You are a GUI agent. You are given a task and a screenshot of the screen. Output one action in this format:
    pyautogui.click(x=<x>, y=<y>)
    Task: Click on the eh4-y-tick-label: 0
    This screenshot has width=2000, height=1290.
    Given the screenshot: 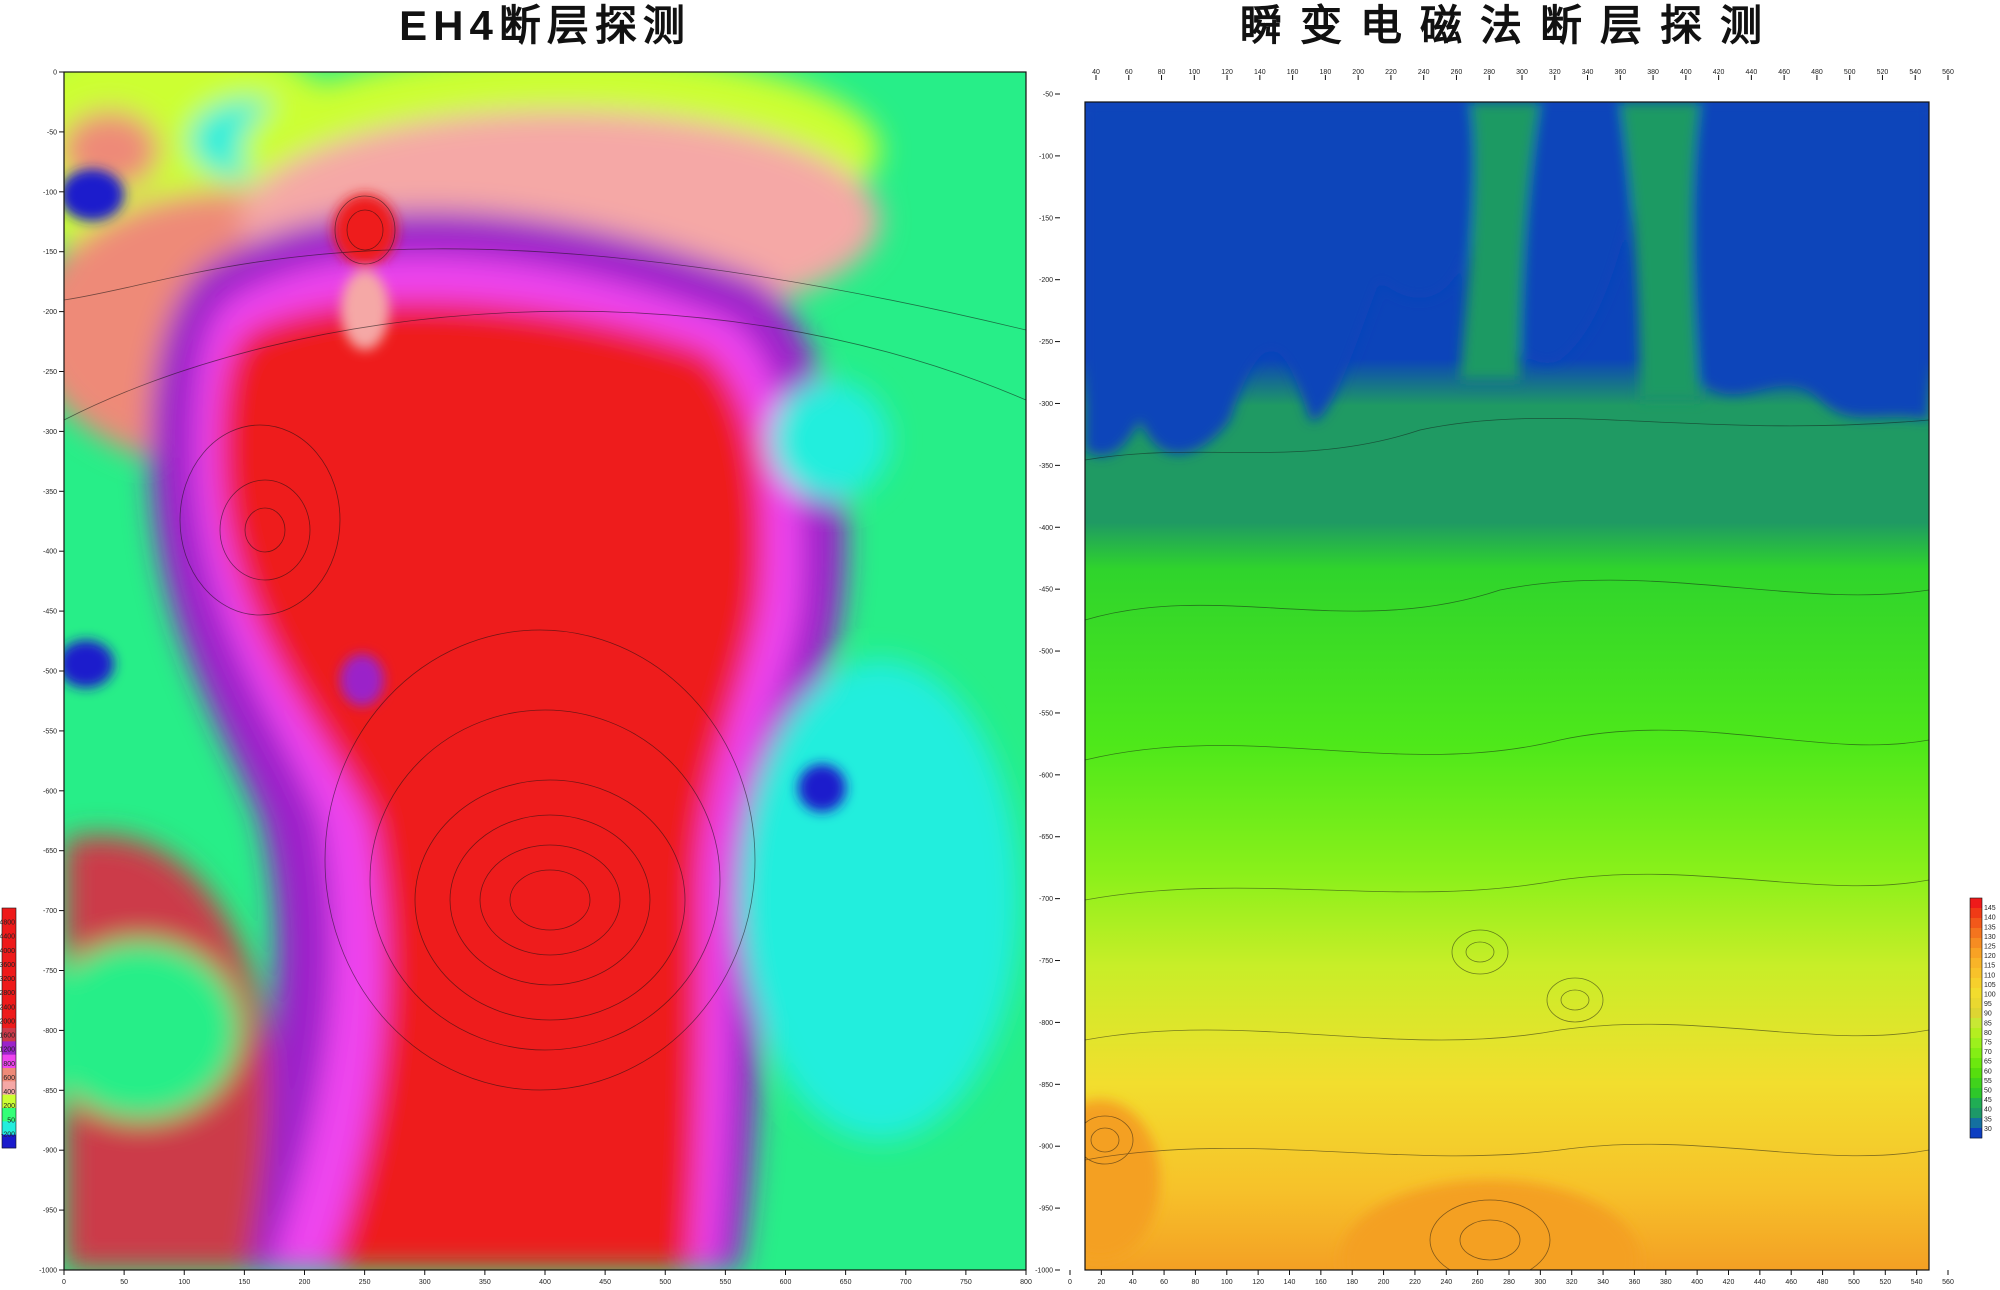 What is the action you would take?
    pyautogui.click(x=55, y=73)
    